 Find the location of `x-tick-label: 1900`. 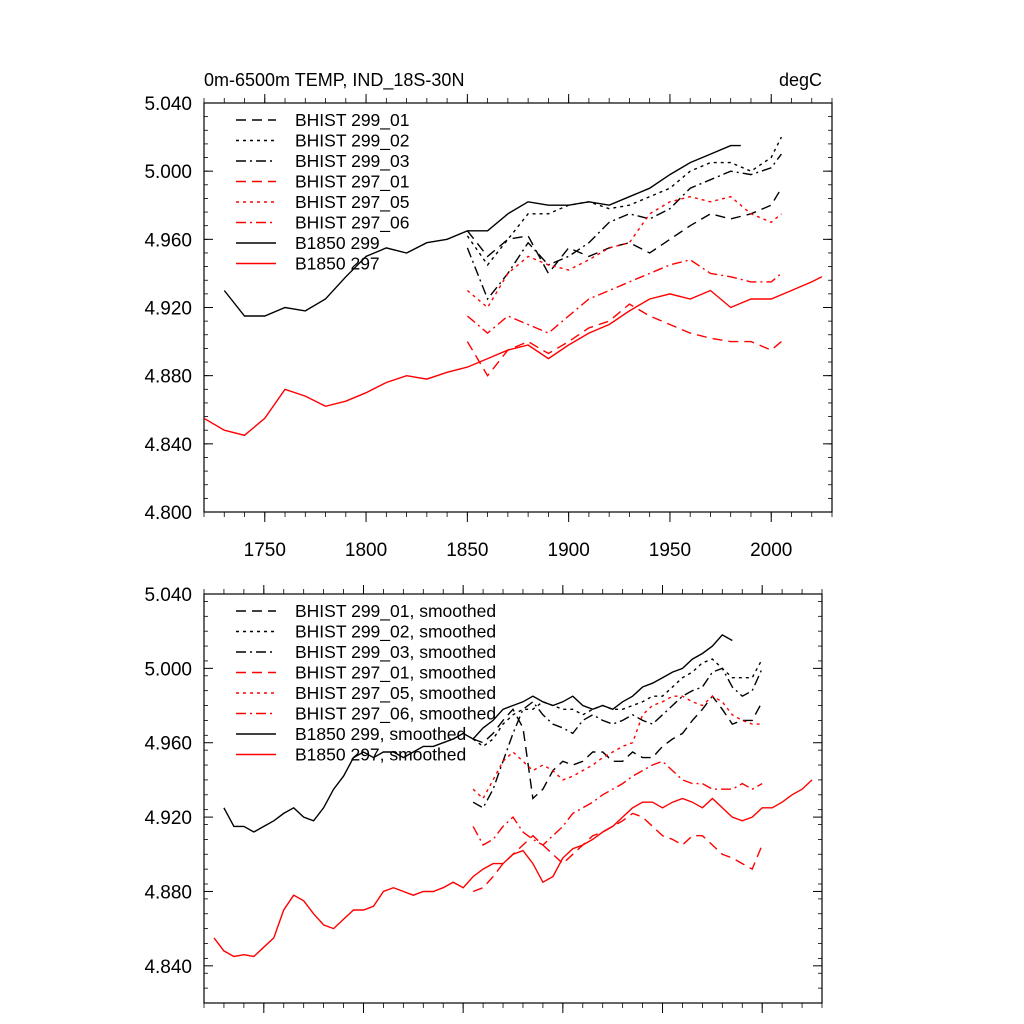

x-tick-label: 1900 is located at coordinates (569, 550).